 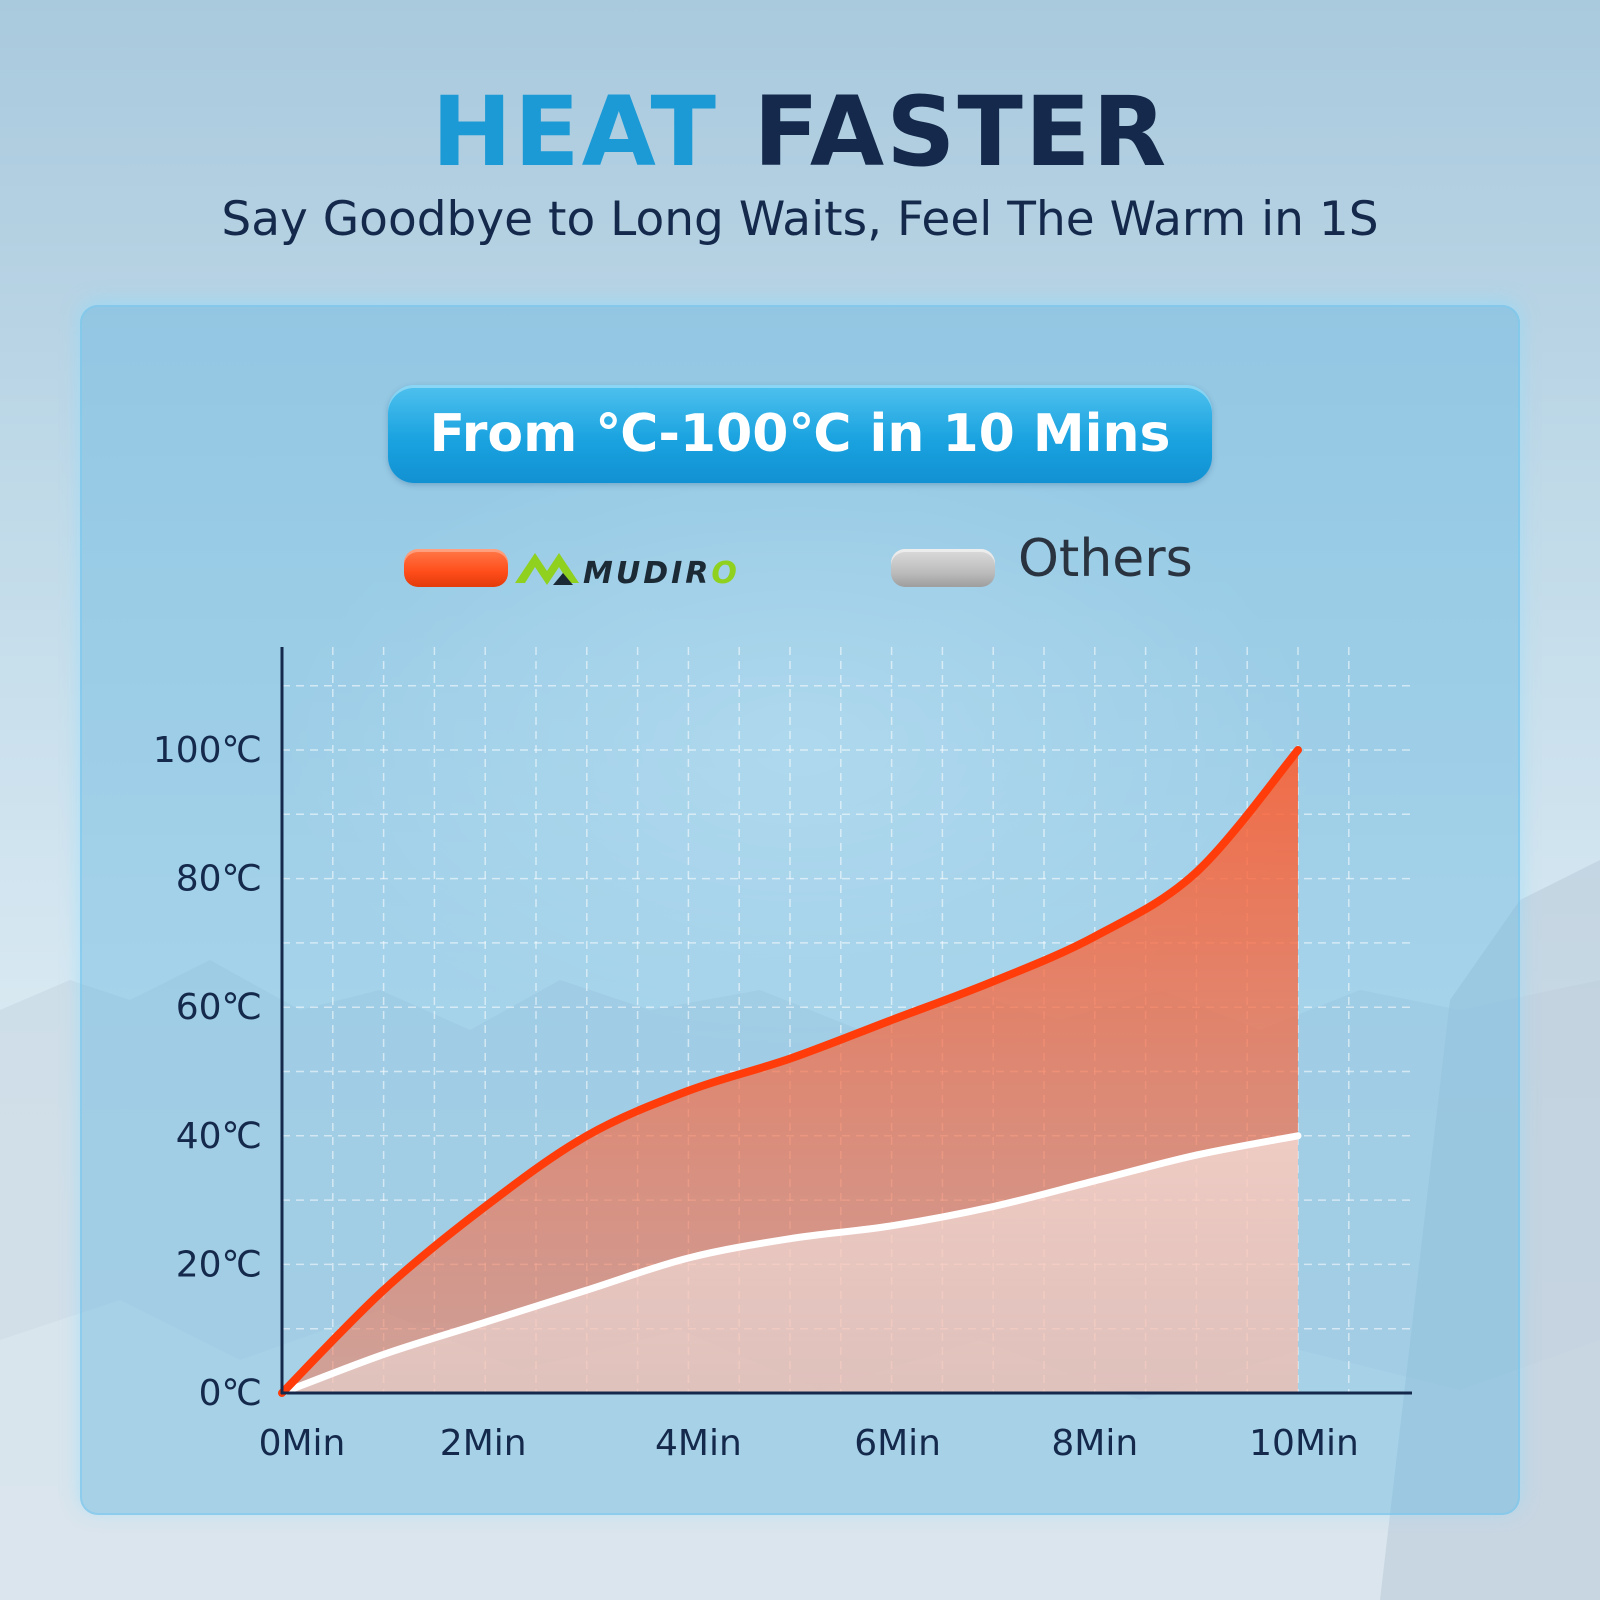 What do you see at coordinates (574, 132) in the screenshot?
I see `title-word-heat: HEAT` at bounding box center [574, 132].